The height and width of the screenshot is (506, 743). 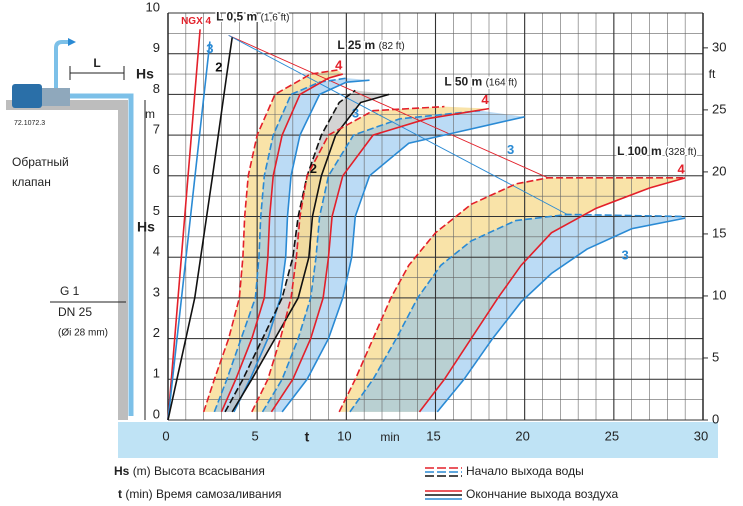 I want to click on x-axis-label: t, so click(x=307, y=437).